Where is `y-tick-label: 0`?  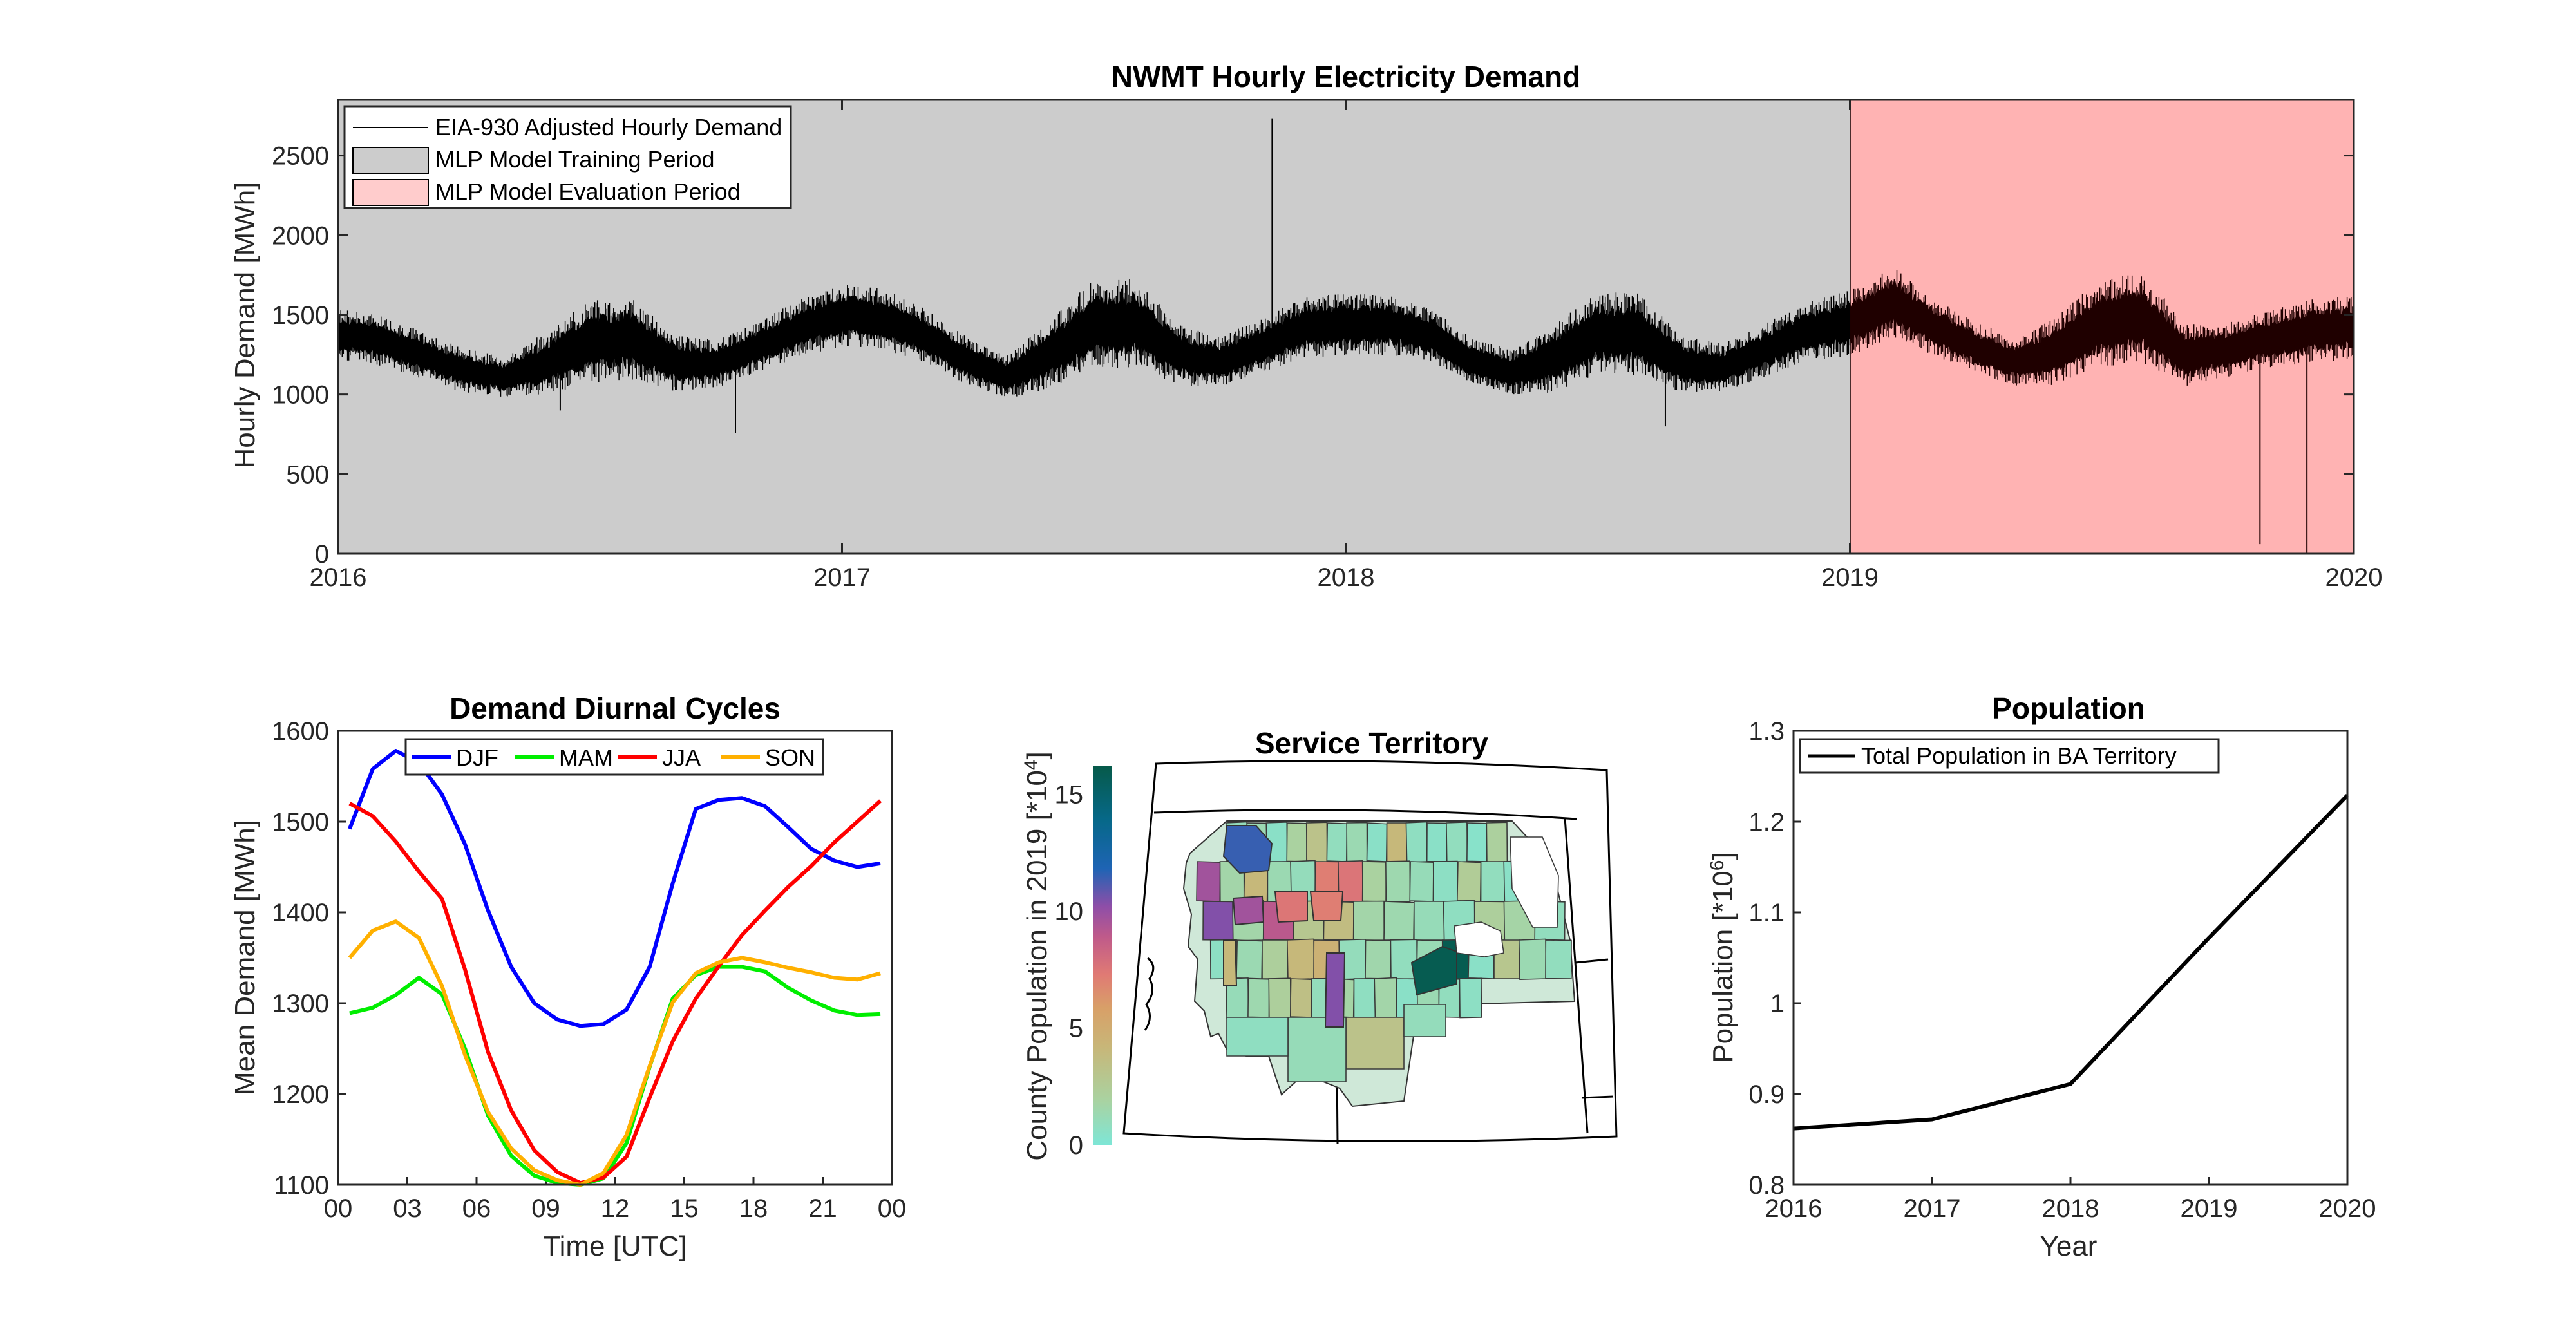 y-tick-label: 0 is located at coordinates (322, 554).